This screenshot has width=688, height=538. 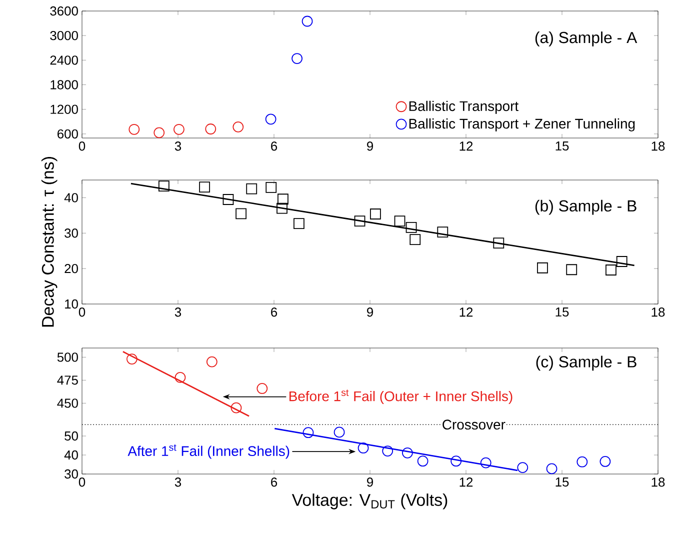 What do you see at coordinates (71, 269) in the screenshot?
I see `y-tick-label: 20` at bounding box center [71, 269].